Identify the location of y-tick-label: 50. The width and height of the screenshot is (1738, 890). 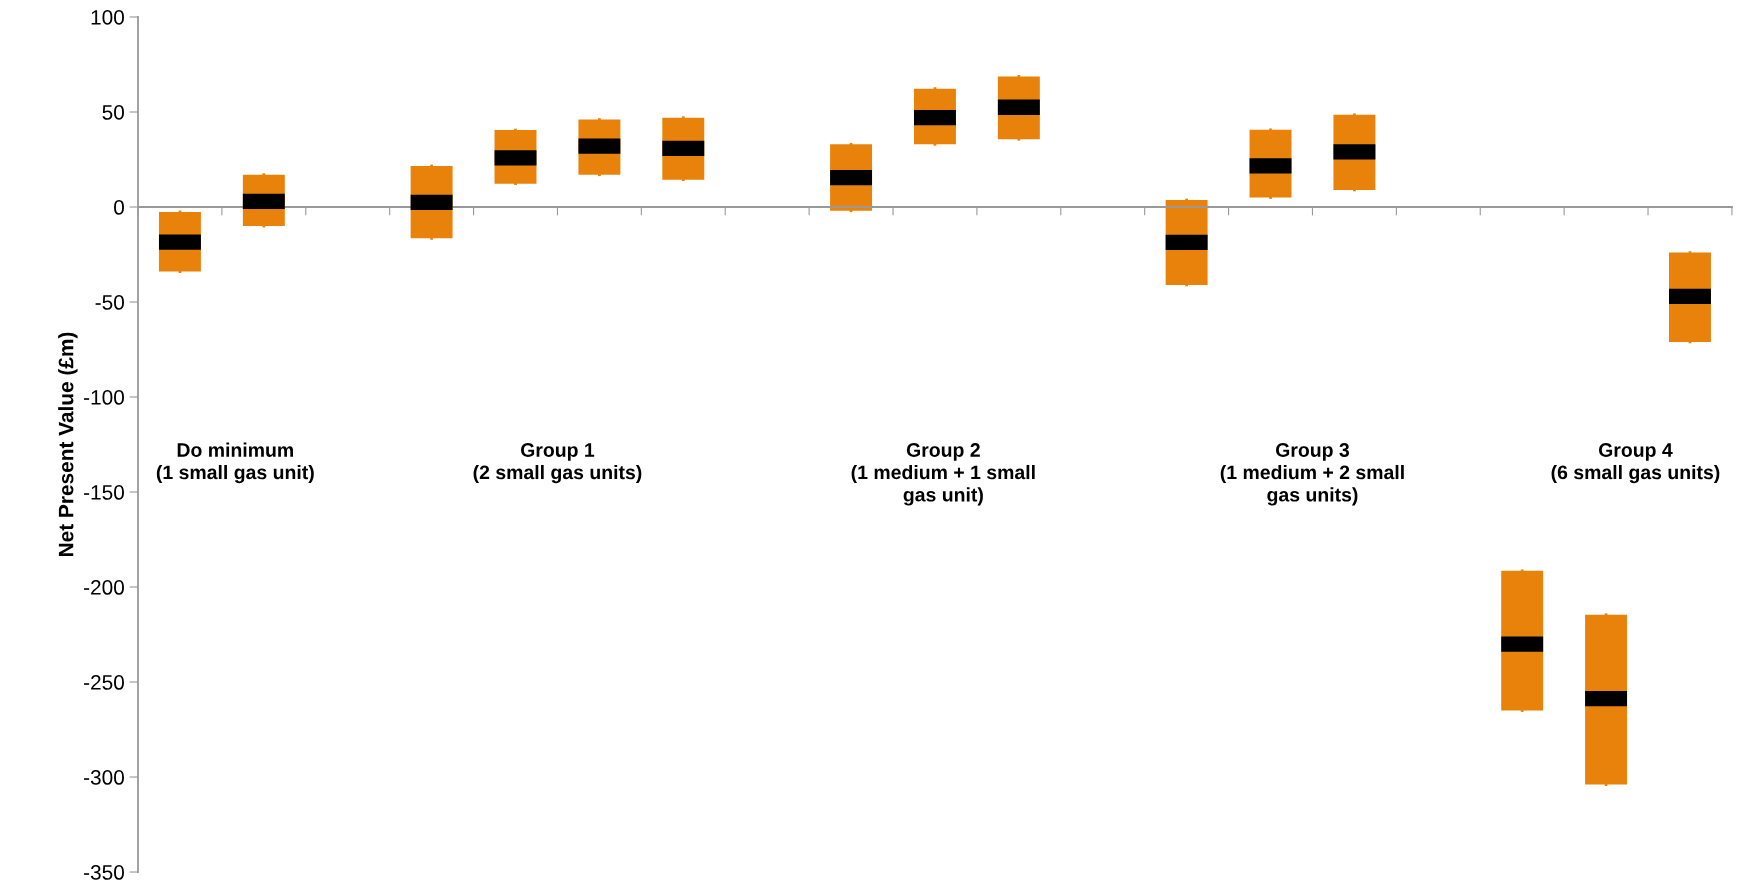
(113, 112).